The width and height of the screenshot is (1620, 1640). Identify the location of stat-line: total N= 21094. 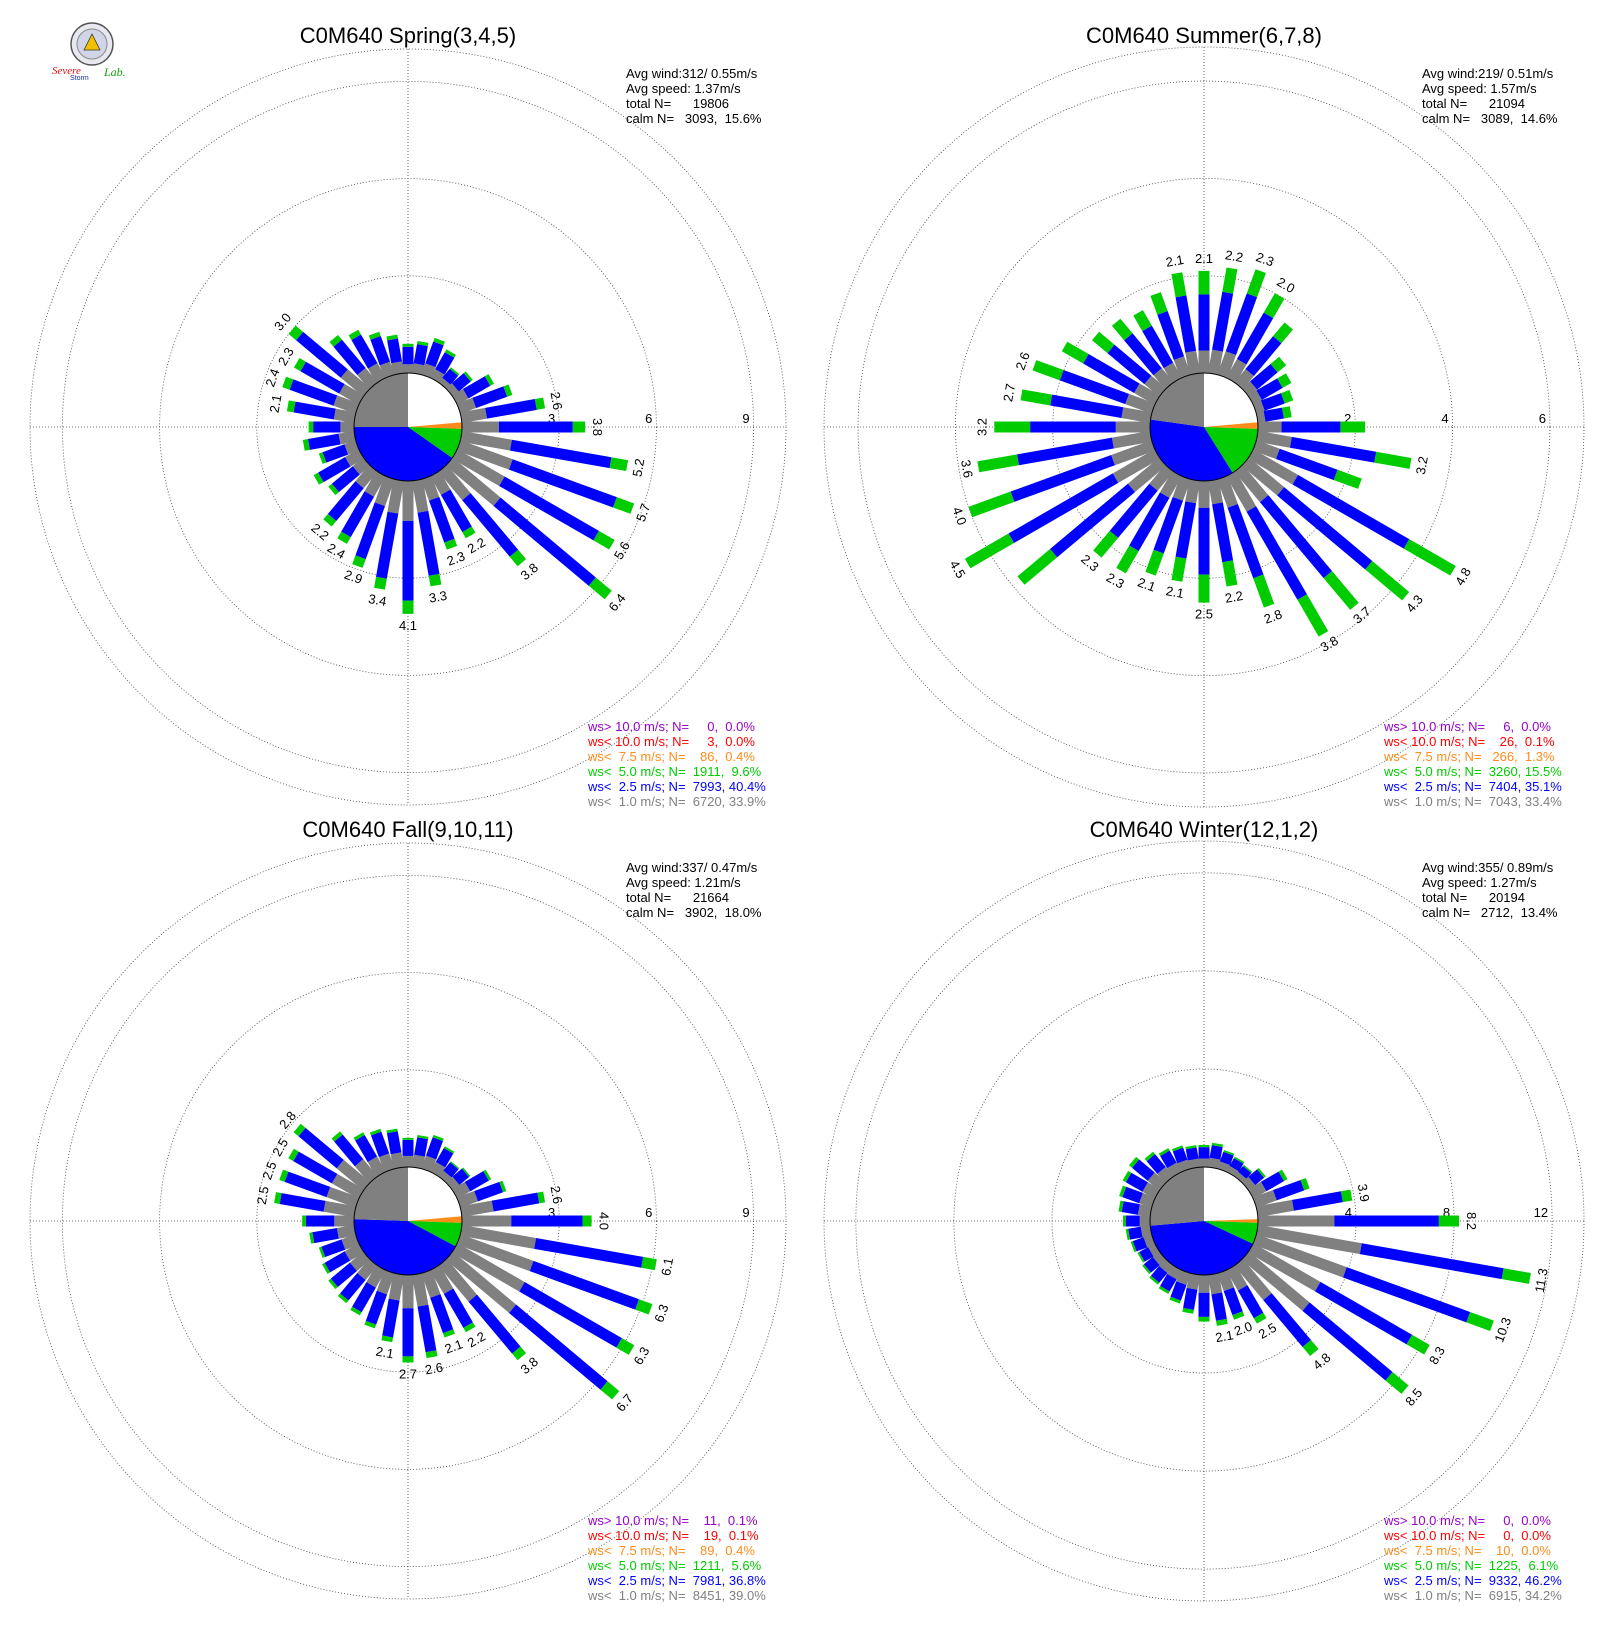
(1473, 103).